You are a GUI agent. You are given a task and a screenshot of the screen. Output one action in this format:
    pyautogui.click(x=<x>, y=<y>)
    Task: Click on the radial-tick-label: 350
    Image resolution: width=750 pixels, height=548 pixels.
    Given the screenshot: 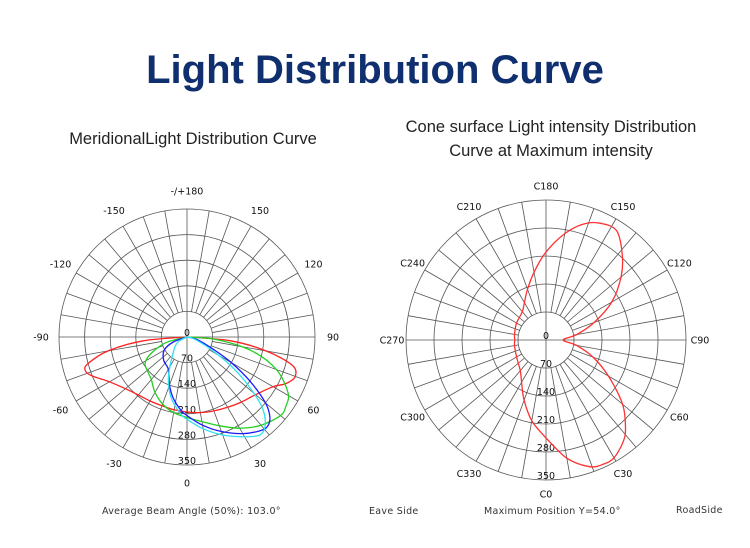 What is the action you would take?
    pyautogui.click(x=546, y=476)
    